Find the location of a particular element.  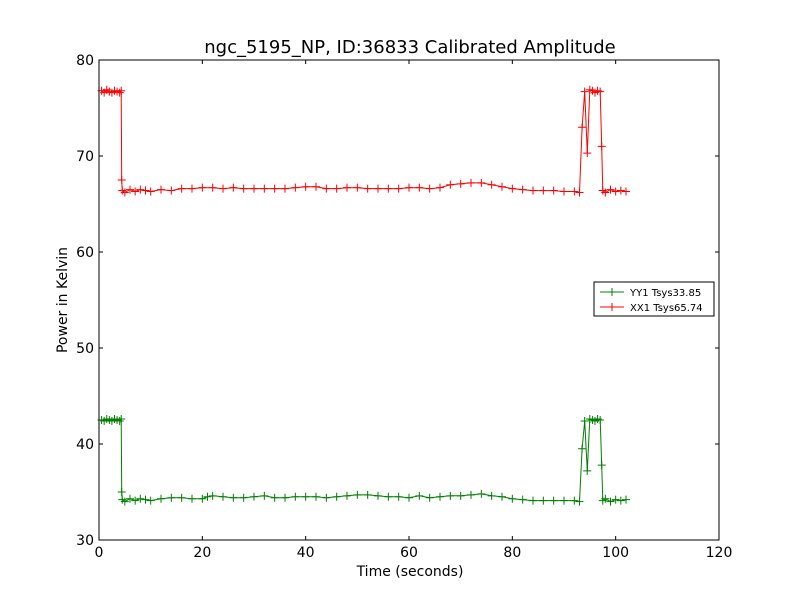

y-tick-label: 40 is located at coordinates (85, 445).